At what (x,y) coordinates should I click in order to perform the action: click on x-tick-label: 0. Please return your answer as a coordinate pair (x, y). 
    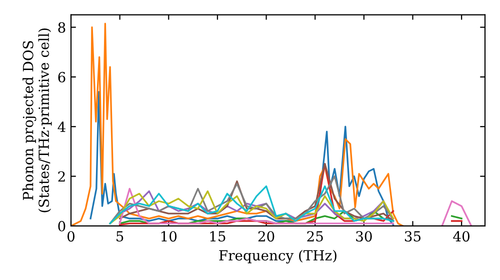
    Looking at the image, I should click on (70, 236).